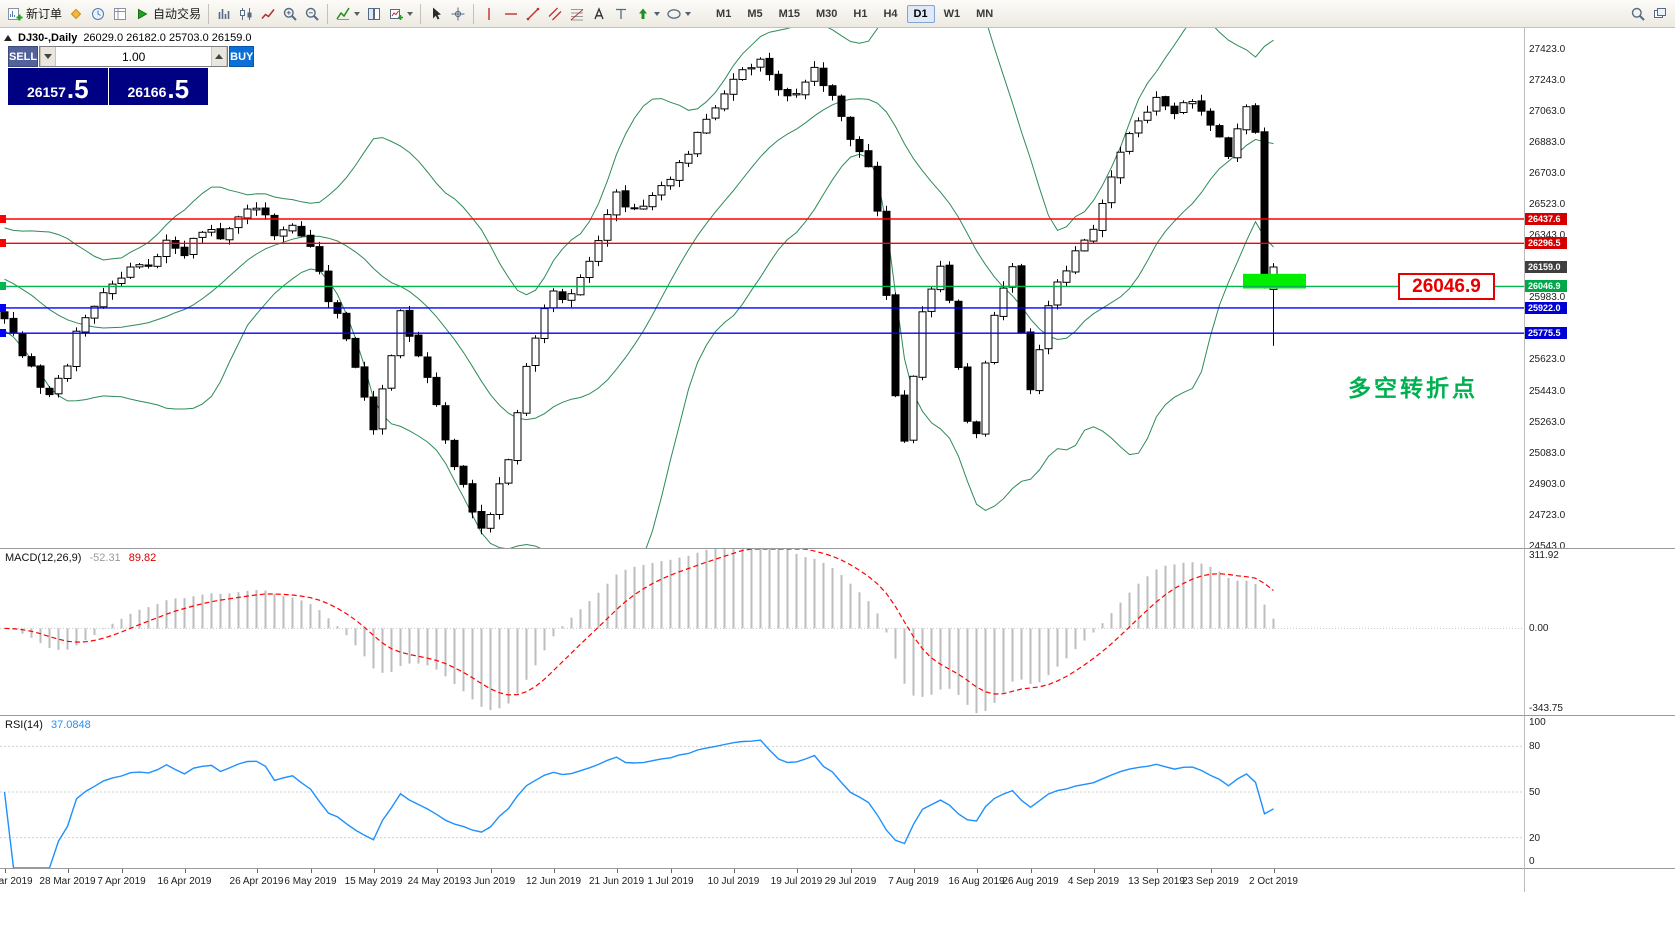  I want to click on market-watch-button, so click(98, 14).